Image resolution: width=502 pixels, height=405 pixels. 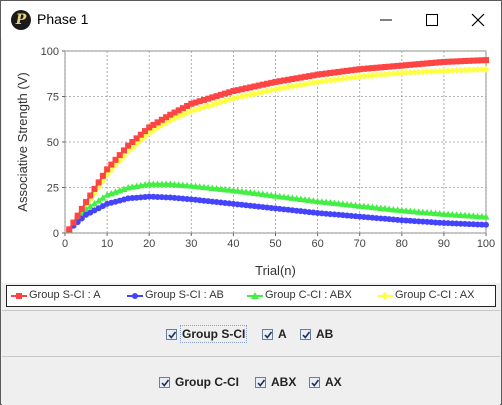 What do you see at coordinates (251, 20) in the screenshot?
I see `title-bar: P Phase 1` at bounding box center [251, 20].